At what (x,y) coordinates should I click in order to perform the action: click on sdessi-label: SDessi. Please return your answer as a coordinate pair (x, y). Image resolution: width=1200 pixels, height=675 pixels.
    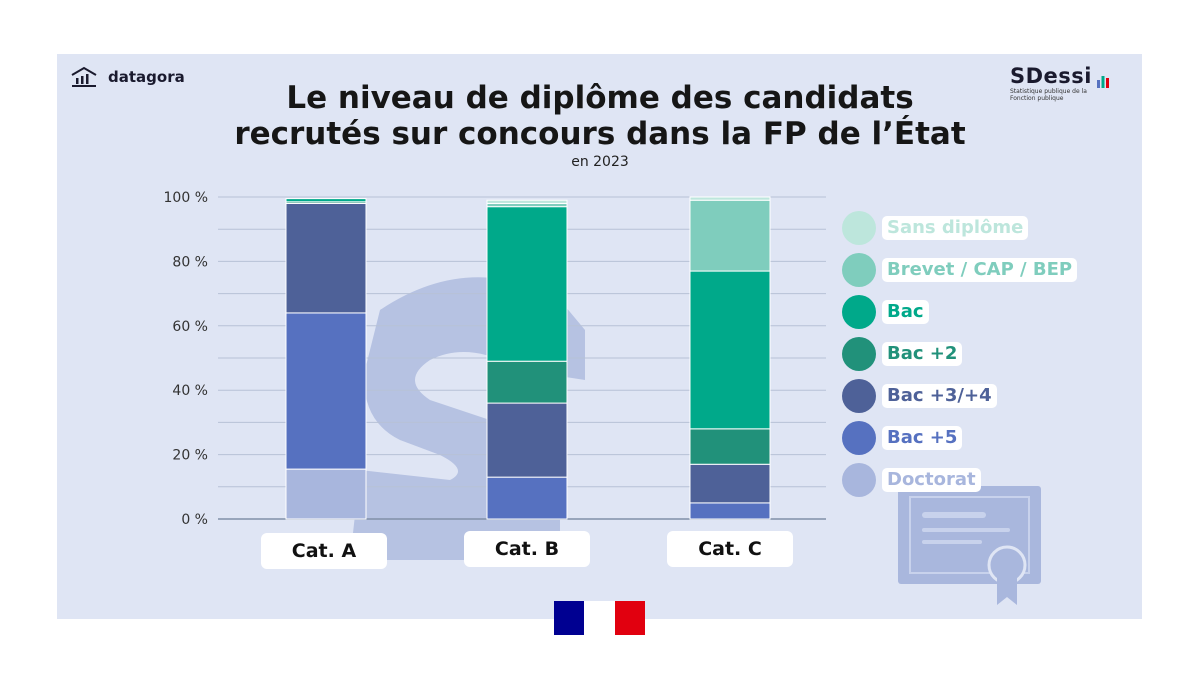
    Looking at the image, I should click on (1051, 76).